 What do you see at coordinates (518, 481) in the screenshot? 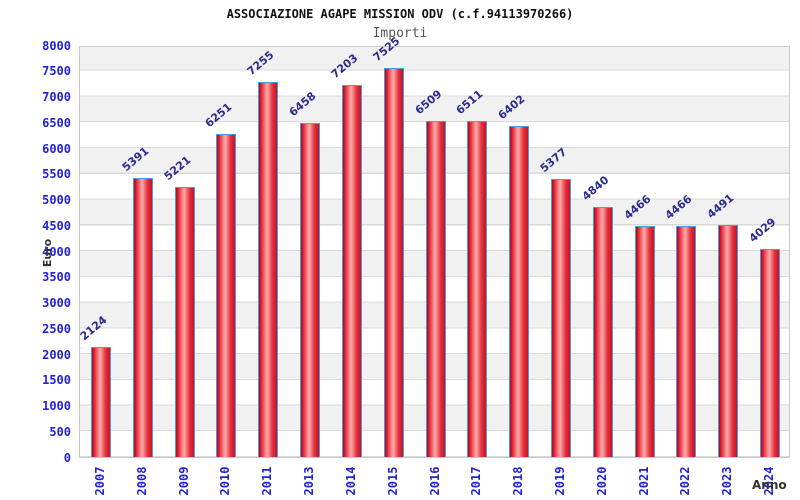
I see `x-tick-label: 2018` at bounding box center [518, 481].